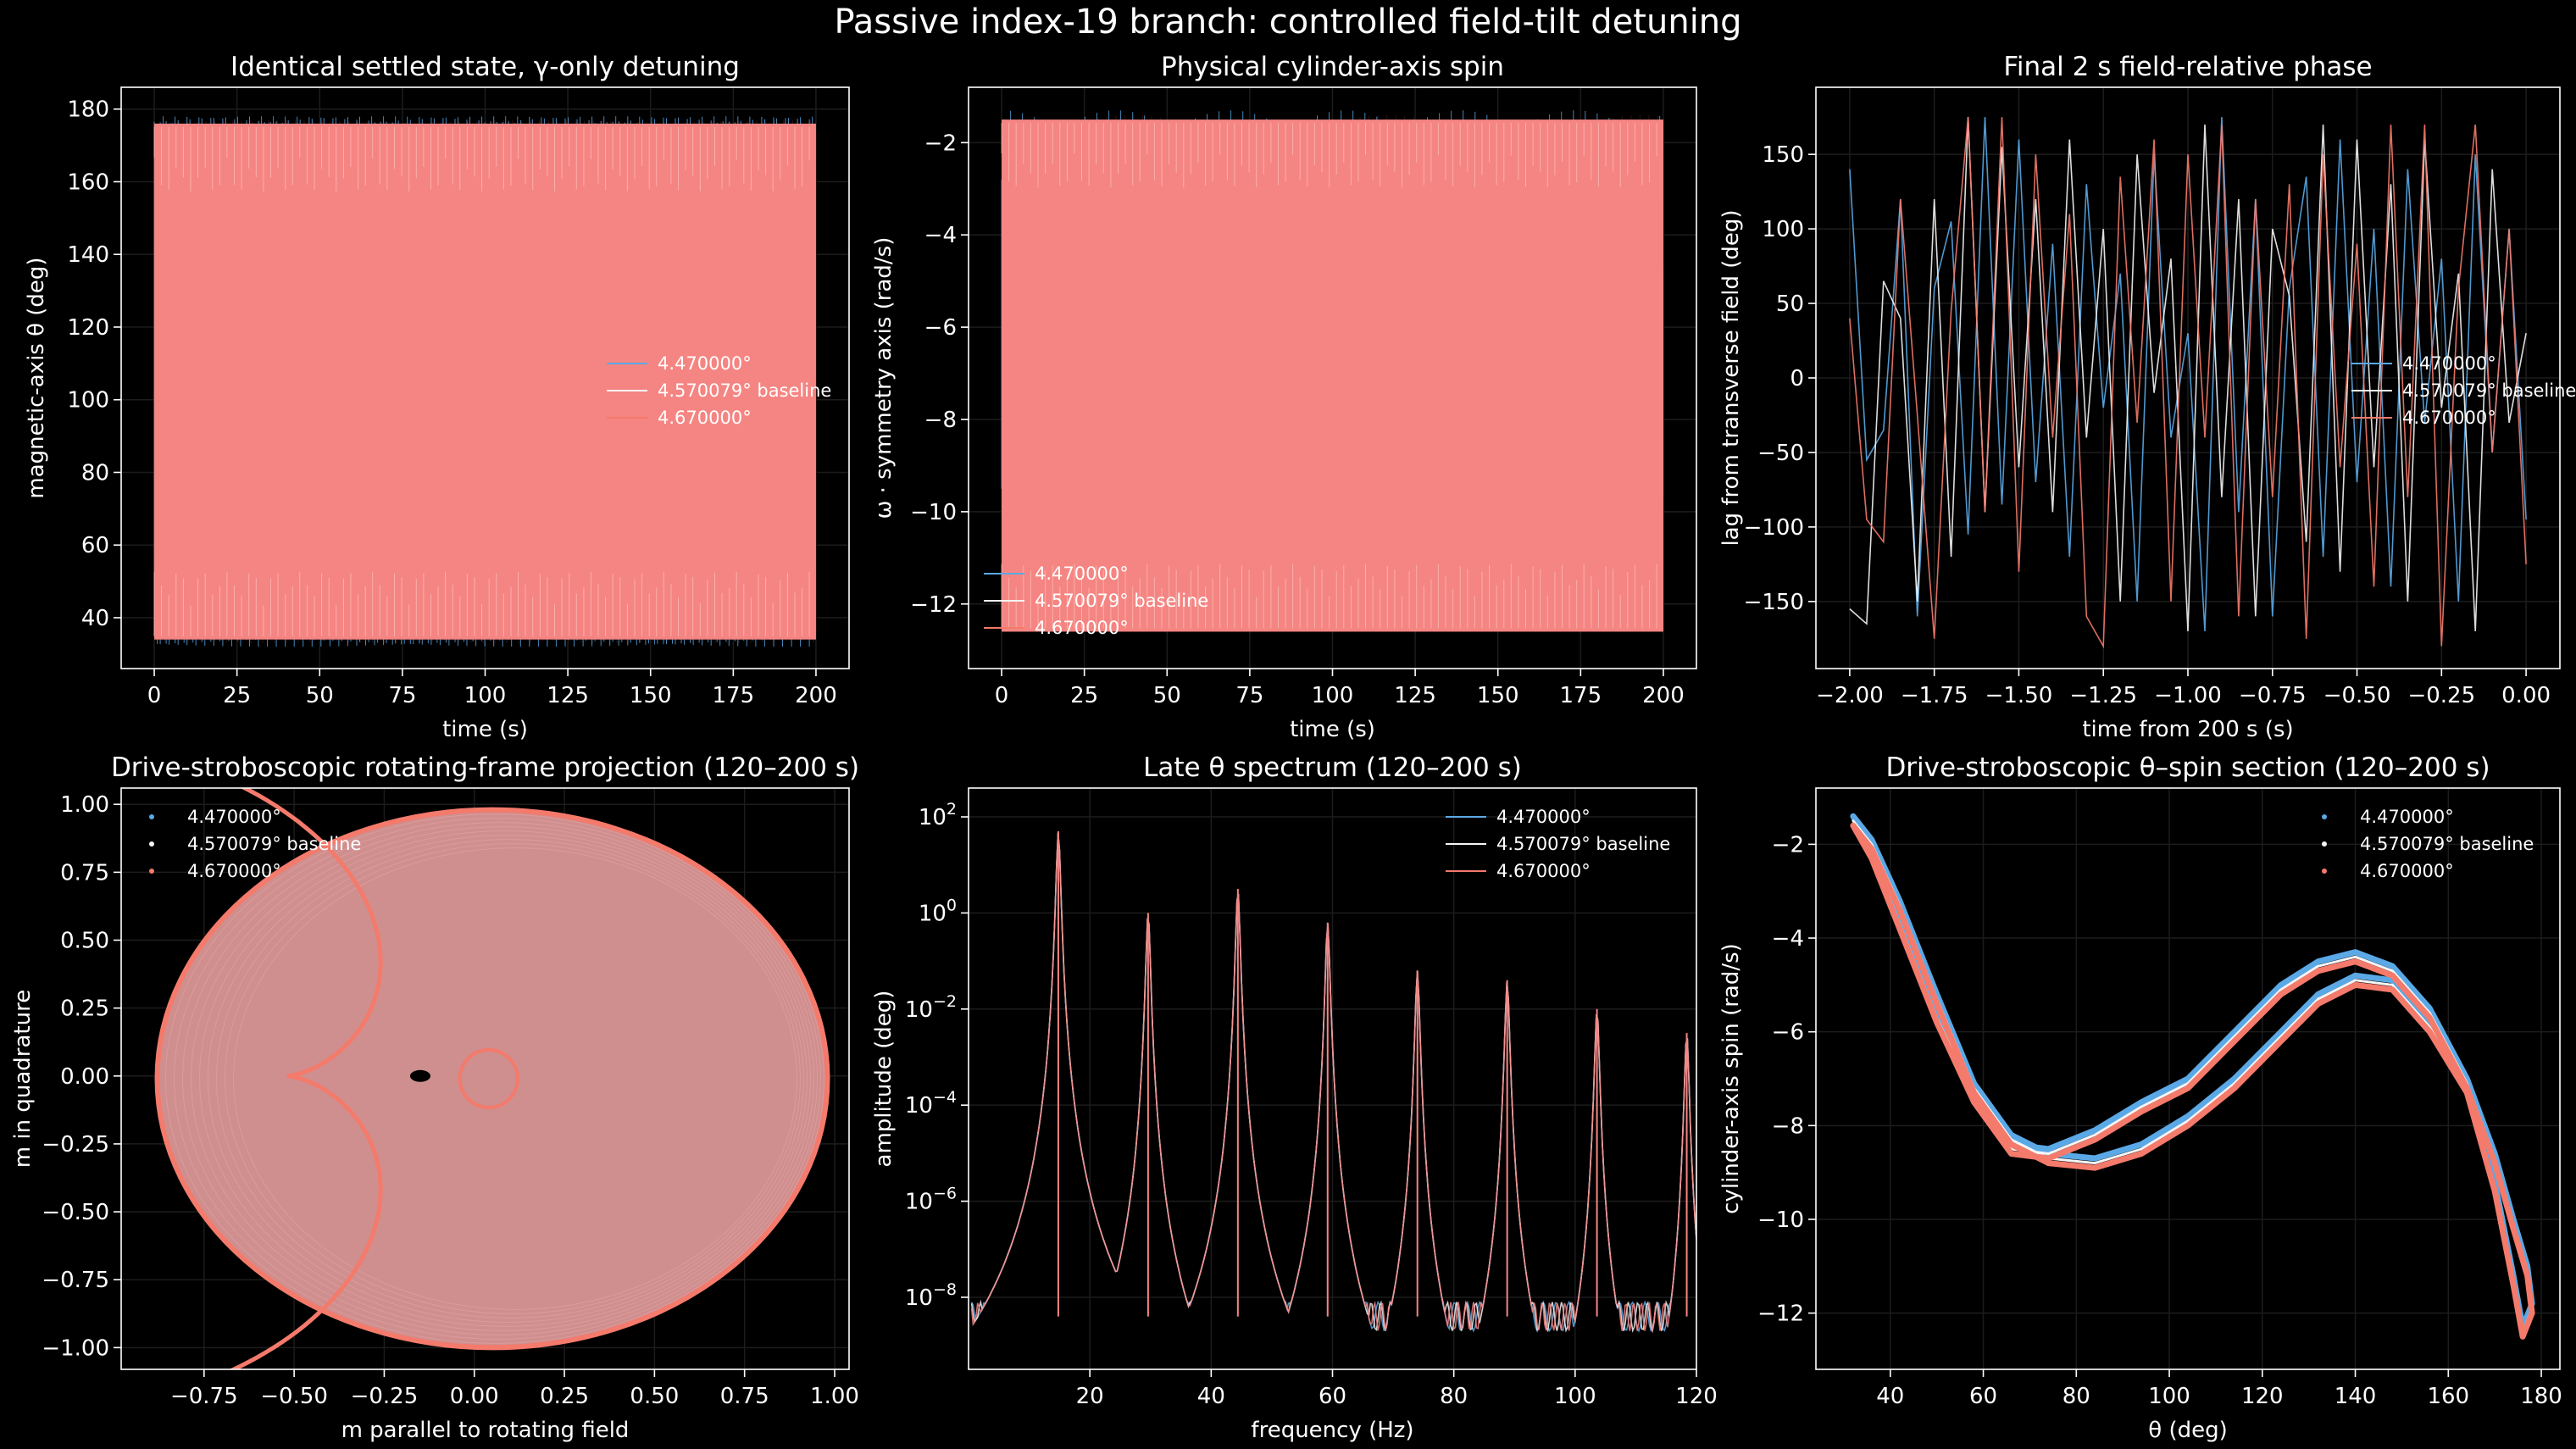 Image resolution: width=2576 pixels, height=1449 pixels. I want to click on x-tick-label: 80, so click(2076, 1396).